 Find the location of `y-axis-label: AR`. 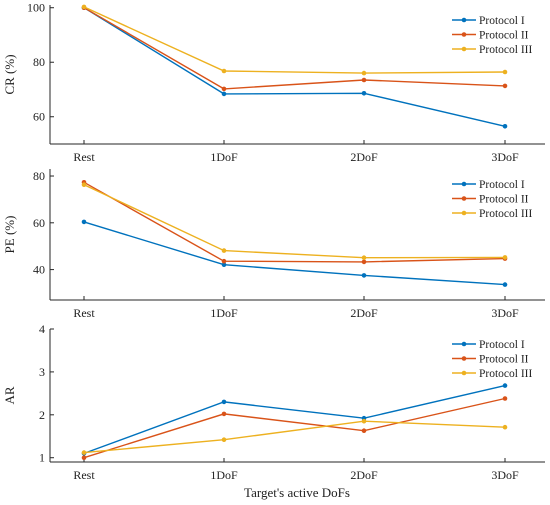

y-axis-label: AR is located at coordinates (9, 395).